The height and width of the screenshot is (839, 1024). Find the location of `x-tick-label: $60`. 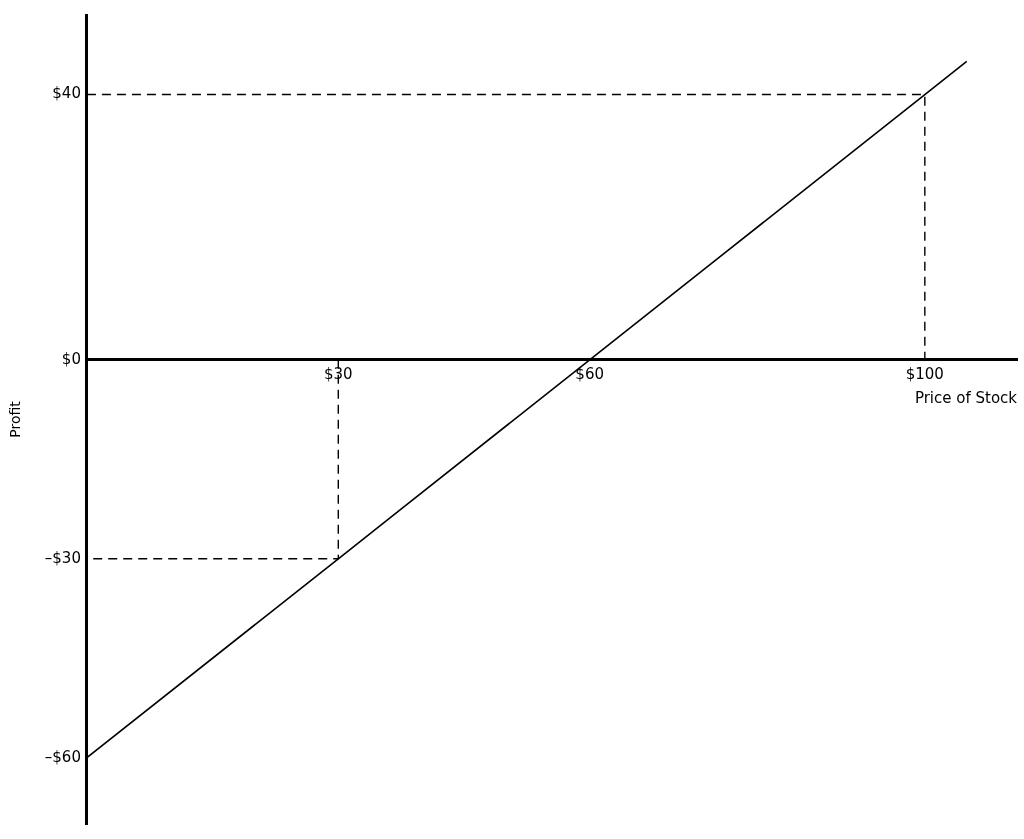

x-tick-label: $60 is located at coordinates (589, 373).